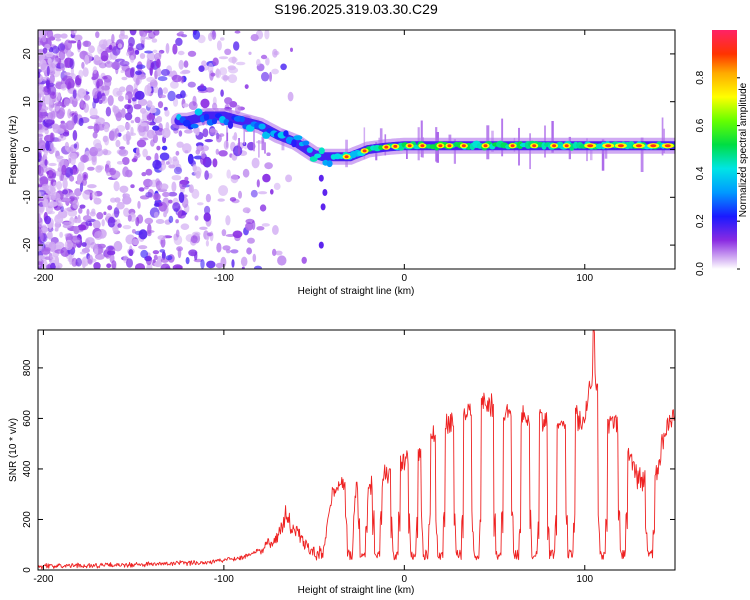 The image size is (750, 600). What do you see at coordinates (27, 197) in the screenshot?
I see `y-tick-label: -10` at bounding box center [27, 197].